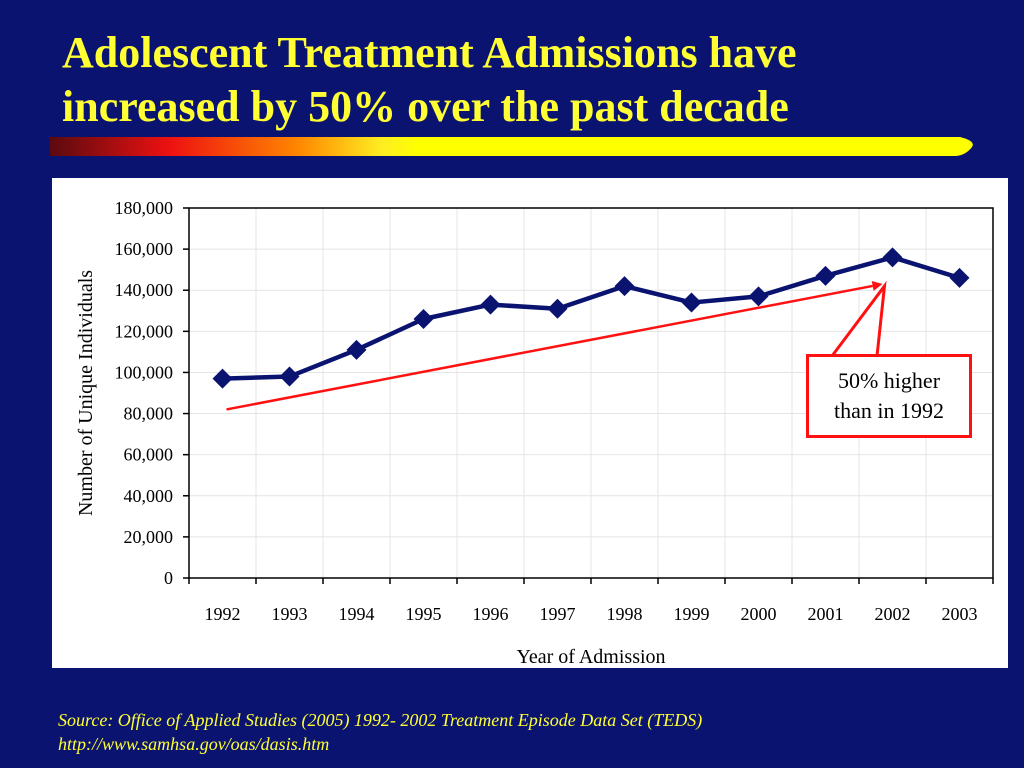 The image size is (1024, 768). I want to click on callout-line-1: 50% higher, so click(889, 380).